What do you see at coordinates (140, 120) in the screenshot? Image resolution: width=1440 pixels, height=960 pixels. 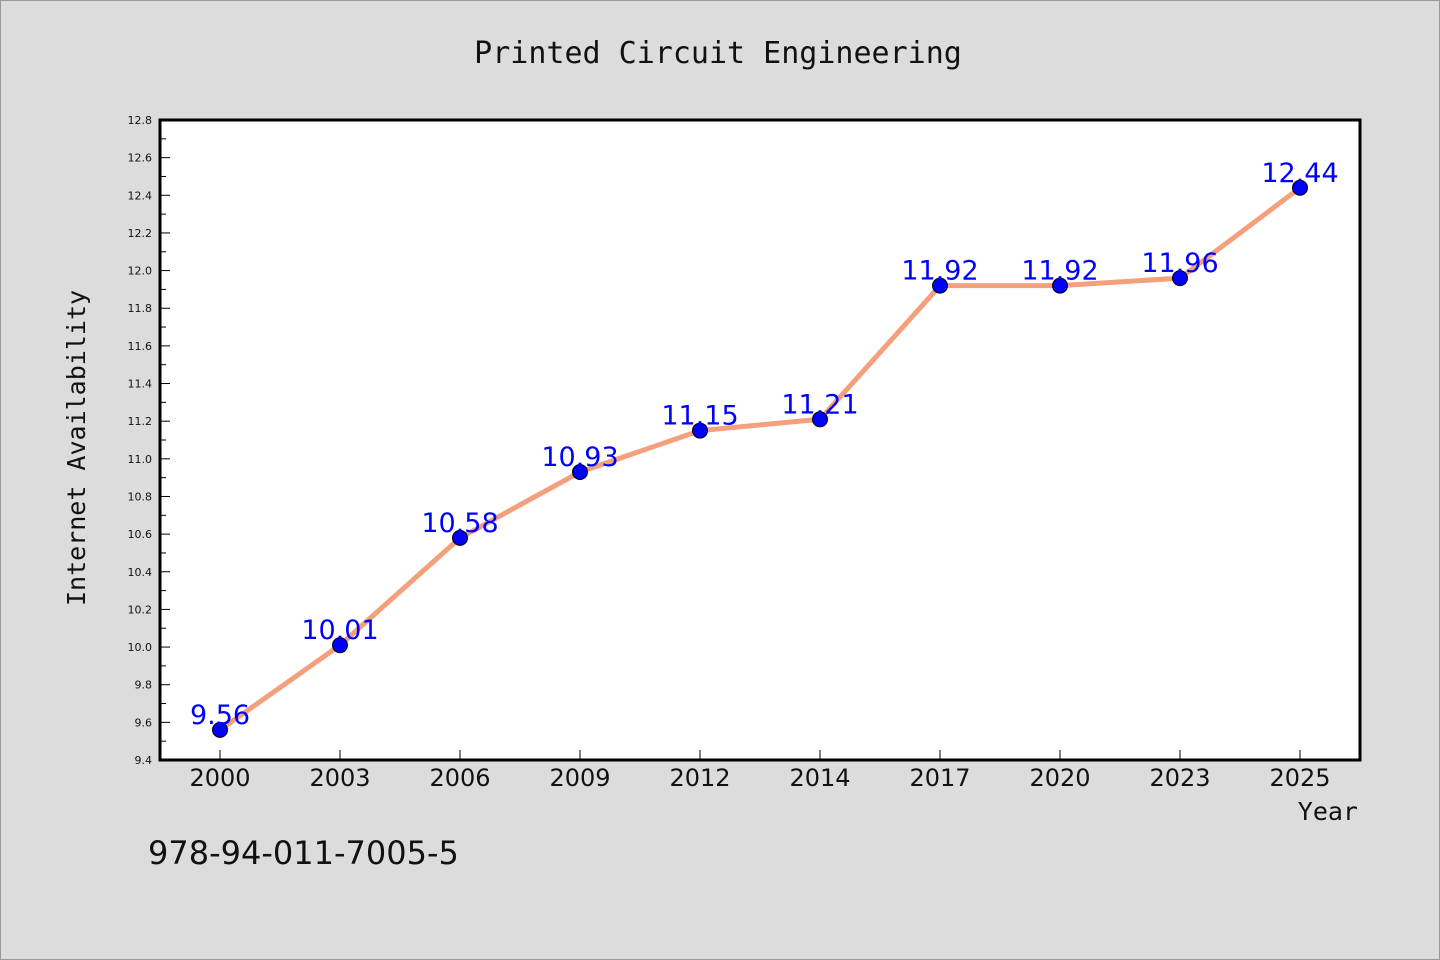 I see `y-tick-label: 12.8` at bounding box center [140, 120].